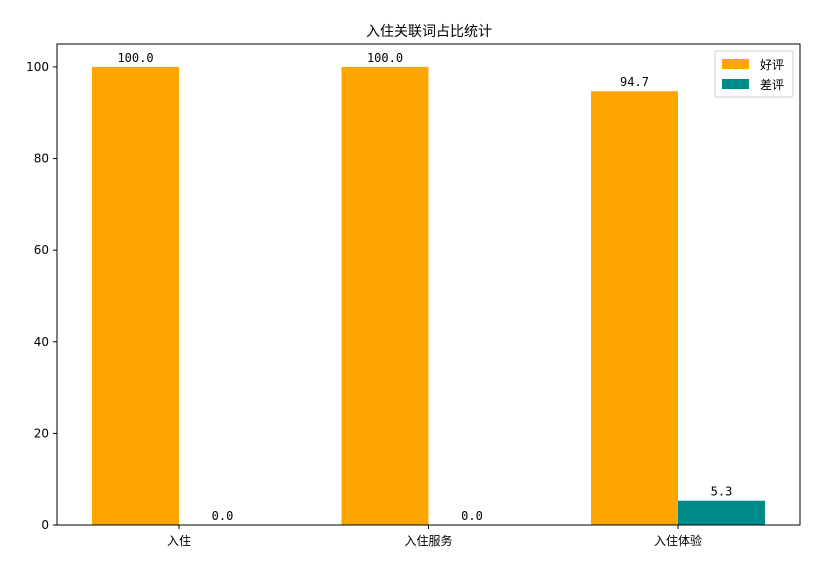 This screenshot has width=819, height=570. Describe the element at coordinates (772, 65) in the screenshot. I see `legend-label: 好评` at that location.